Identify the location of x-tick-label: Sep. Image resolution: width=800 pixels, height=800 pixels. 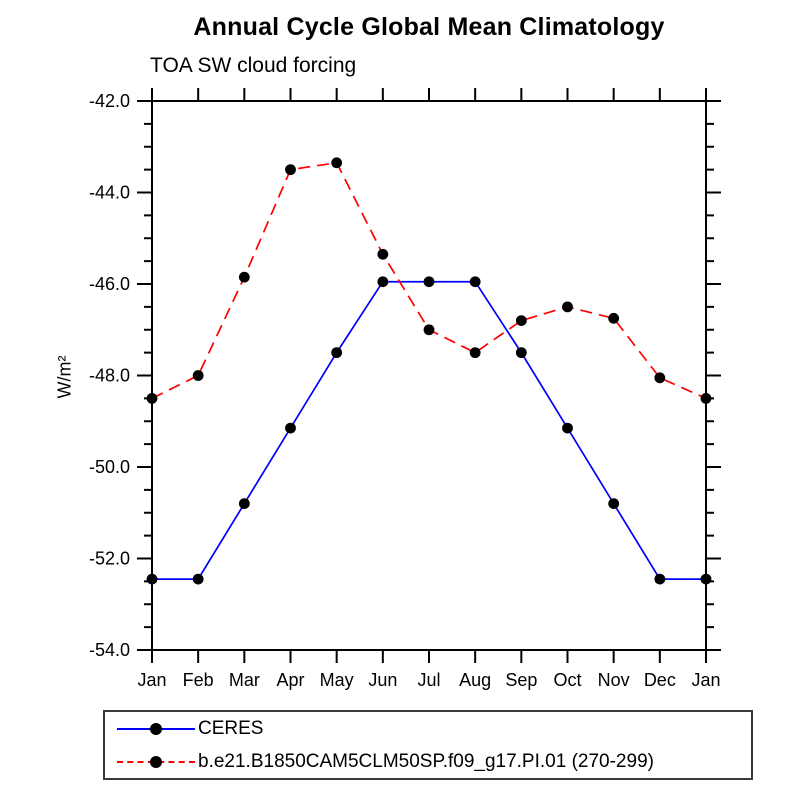
(521, 680).